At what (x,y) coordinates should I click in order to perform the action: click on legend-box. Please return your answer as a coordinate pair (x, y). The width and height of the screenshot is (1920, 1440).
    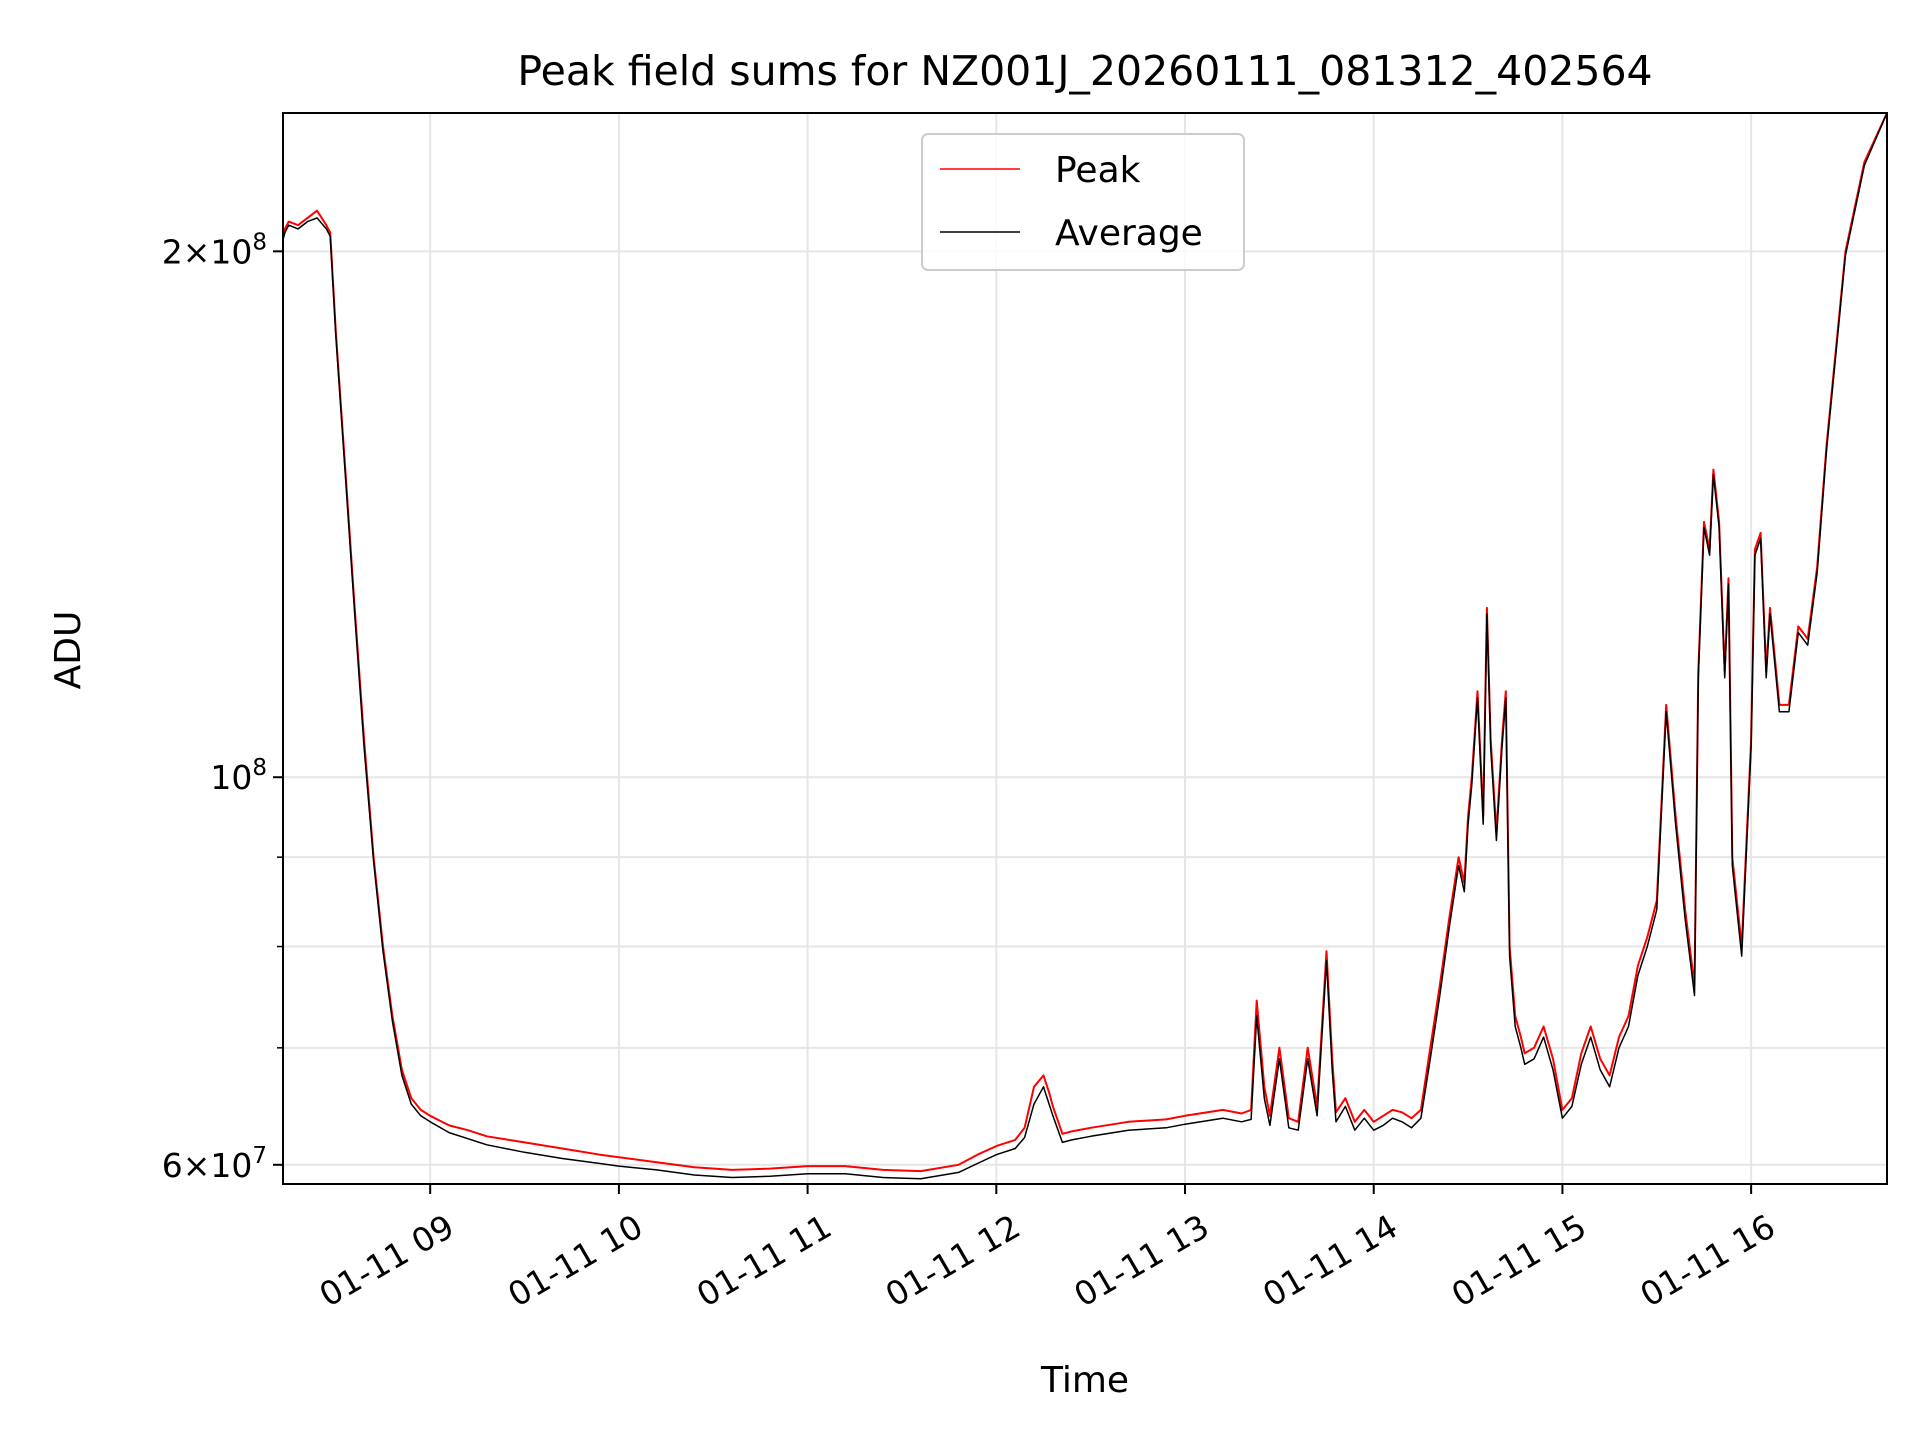
    Looking at the image, I should click on (1083, 202).